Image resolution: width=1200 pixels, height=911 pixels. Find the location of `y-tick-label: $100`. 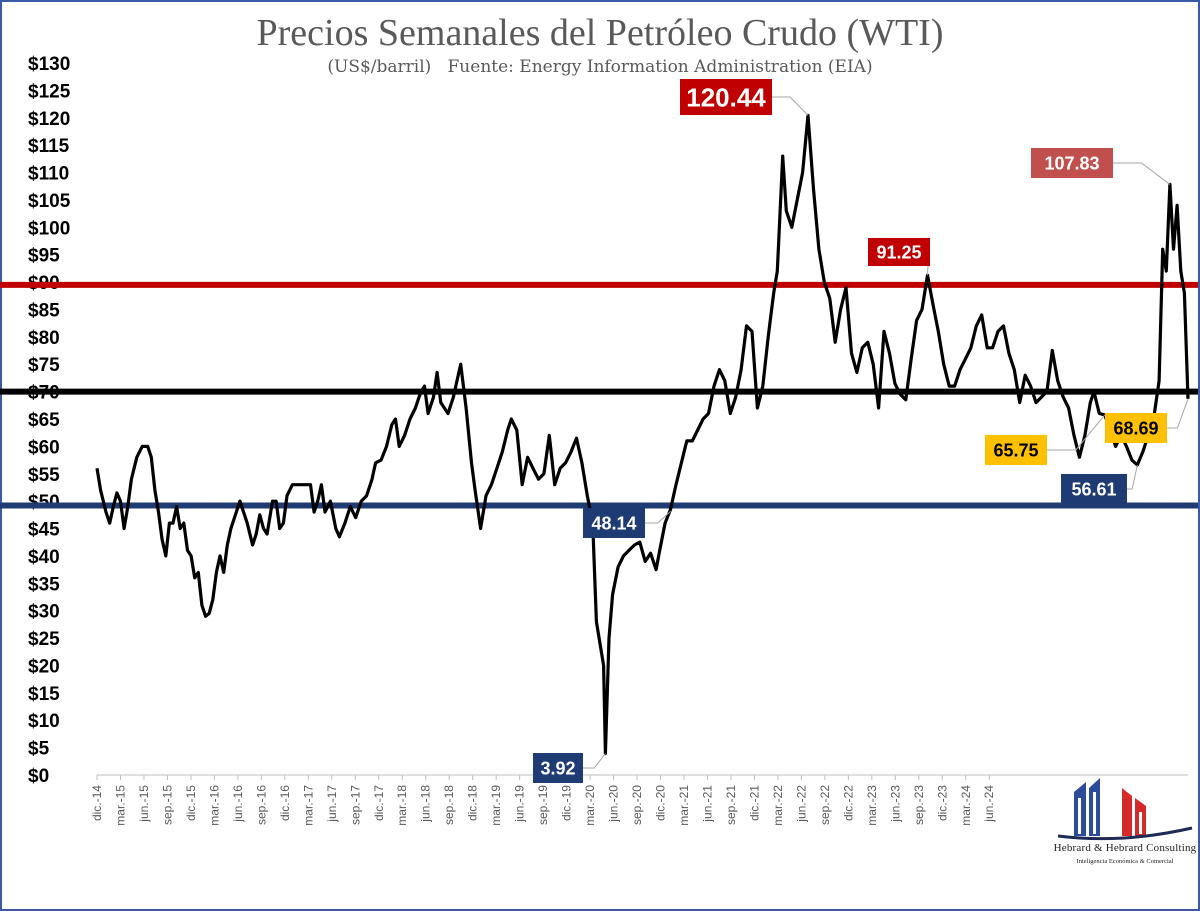

y-tick-label: $100 is located at coordinates (49, 228).